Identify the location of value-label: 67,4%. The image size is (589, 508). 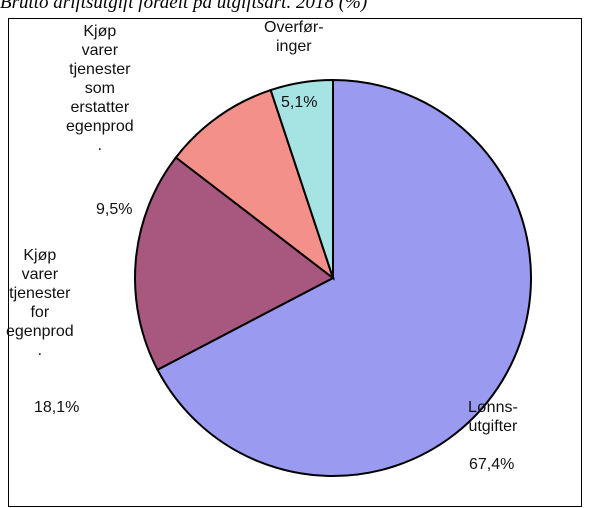
(492, 464).